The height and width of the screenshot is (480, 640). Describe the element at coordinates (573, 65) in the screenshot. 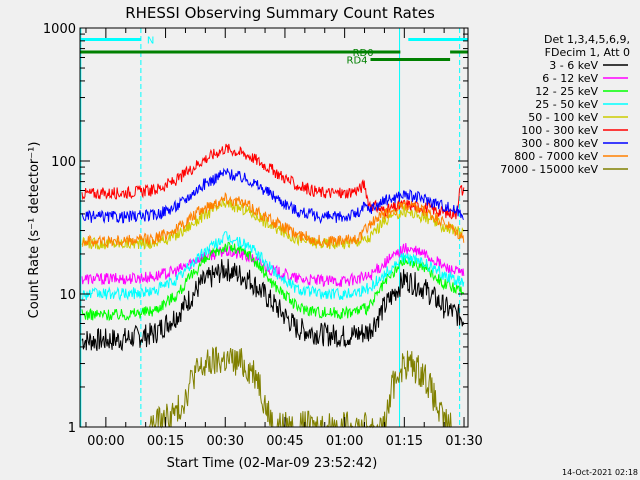

I see `legend-entry-label: 3 - 6 keV` at that location.